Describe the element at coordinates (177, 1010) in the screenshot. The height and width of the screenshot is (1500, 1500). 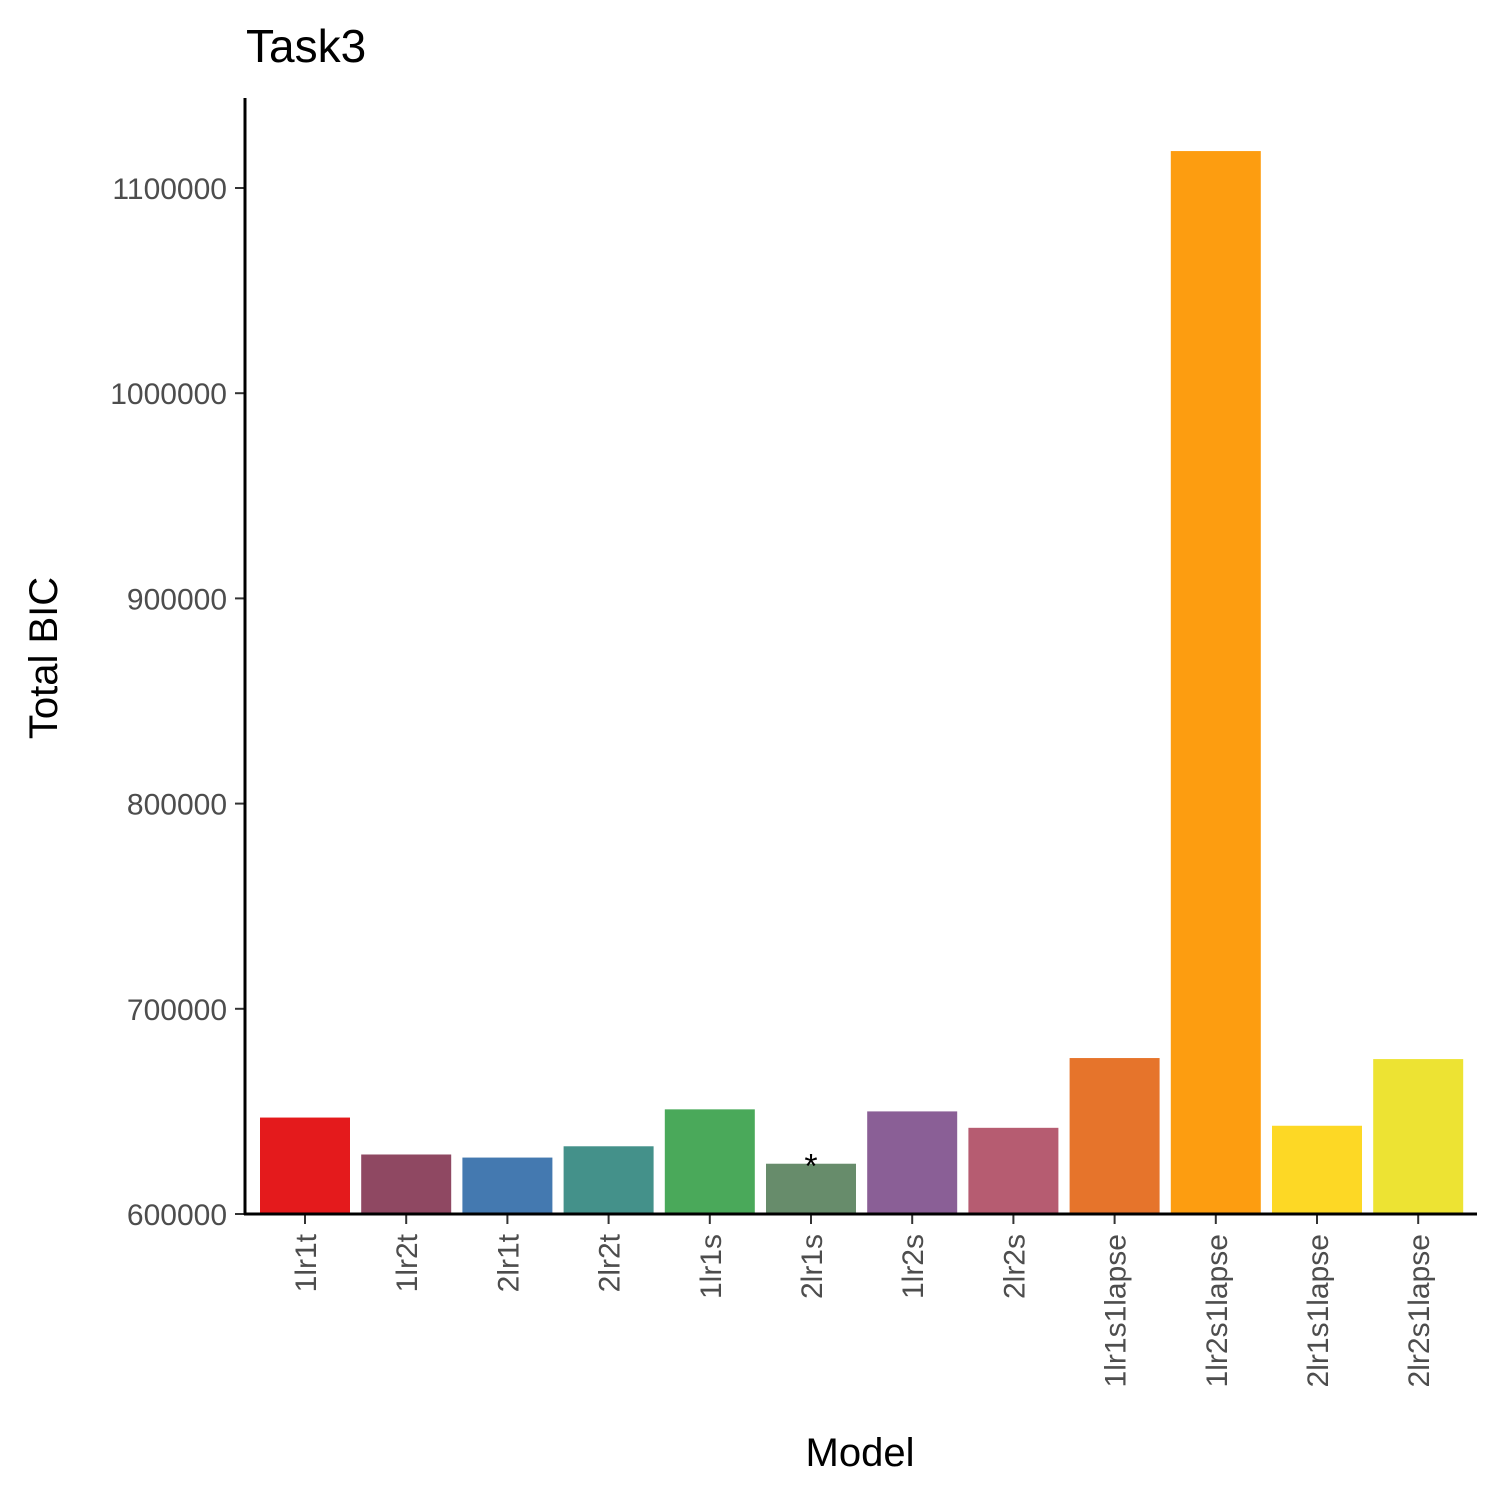
I see `y-tick-label-1: 700000` at that location.